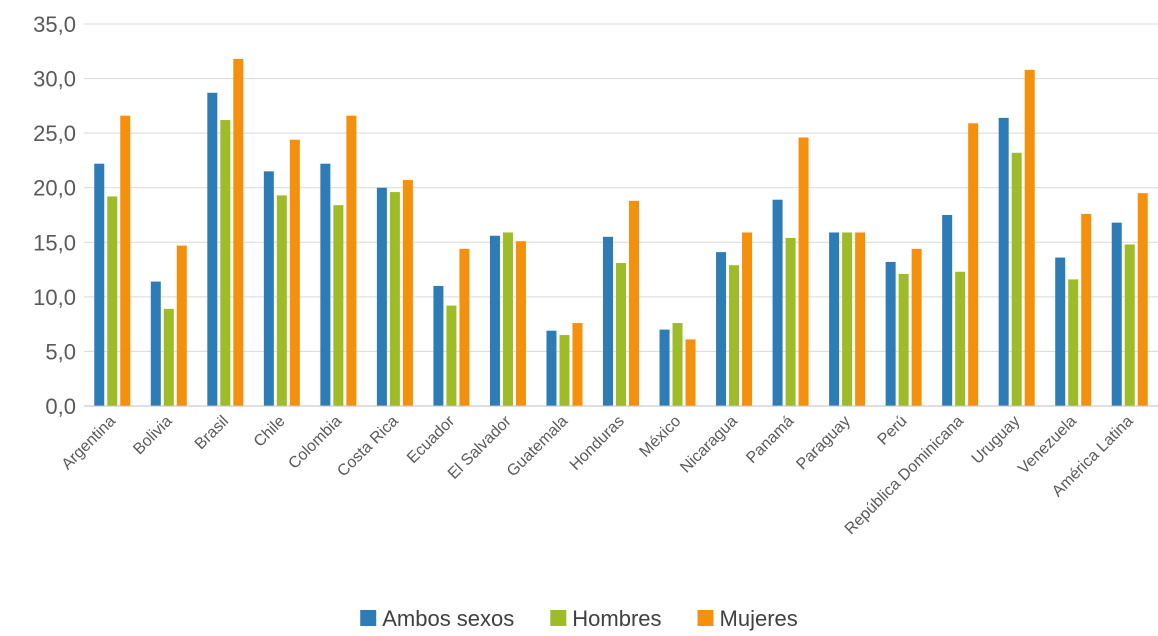  I want to click on y-tick-label: 35,0, so click(54, 24).